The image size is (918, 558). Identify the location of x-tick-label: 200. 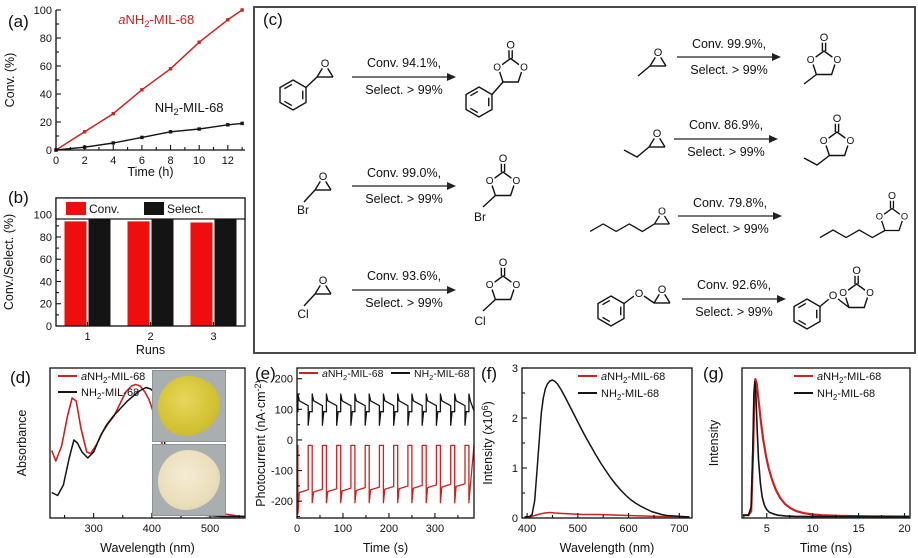
(389, 529).